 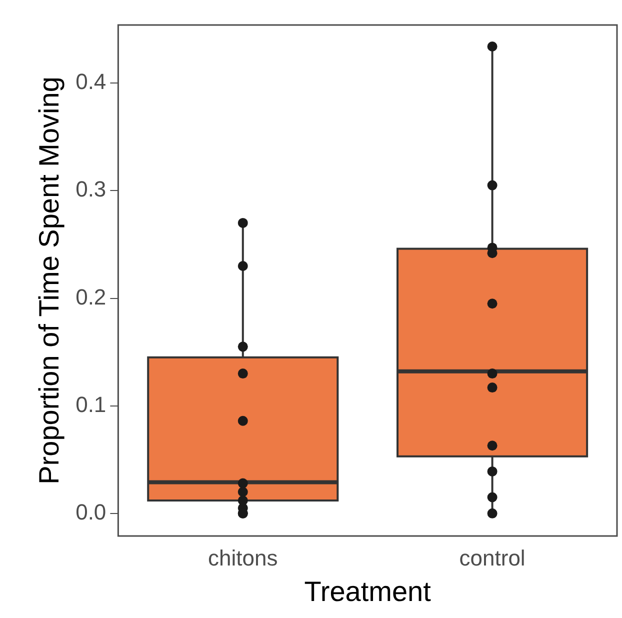 I want to click on y-axis-title: Proportion of Time Spent Moving, so click(x=49, y=280).